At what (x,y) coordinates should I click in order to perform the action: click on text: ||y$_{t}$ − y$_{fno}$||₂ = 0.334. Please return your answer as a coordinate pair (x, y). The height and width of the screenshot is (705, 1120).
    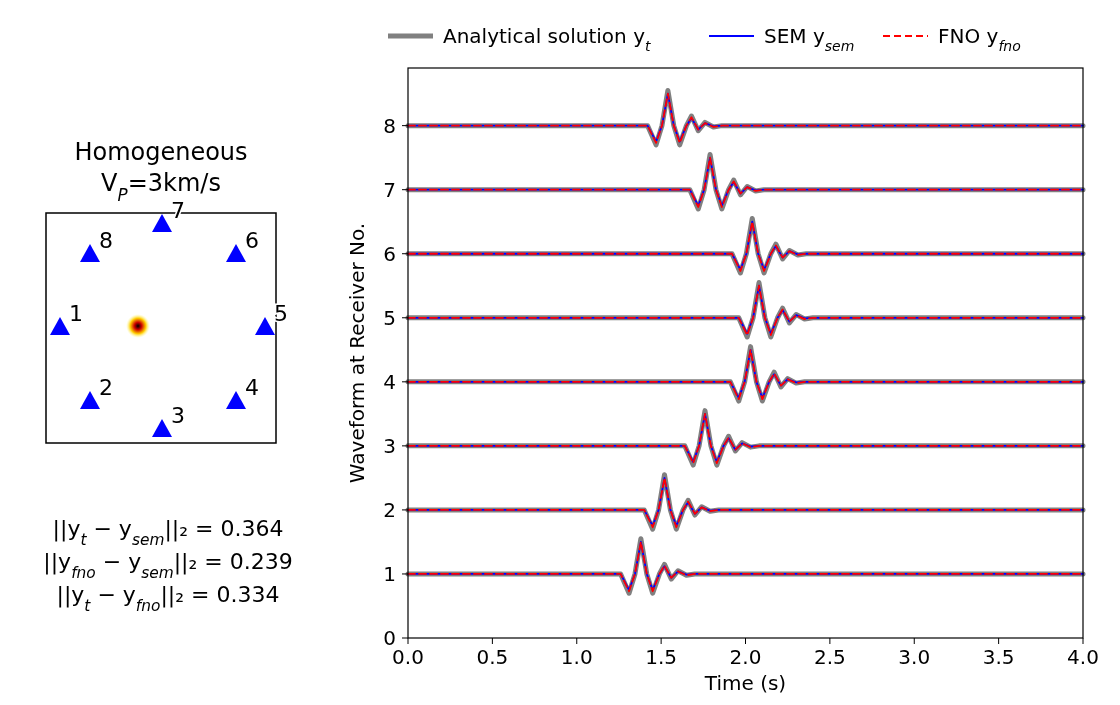
    Looking at the image, I should click on (168, 598).